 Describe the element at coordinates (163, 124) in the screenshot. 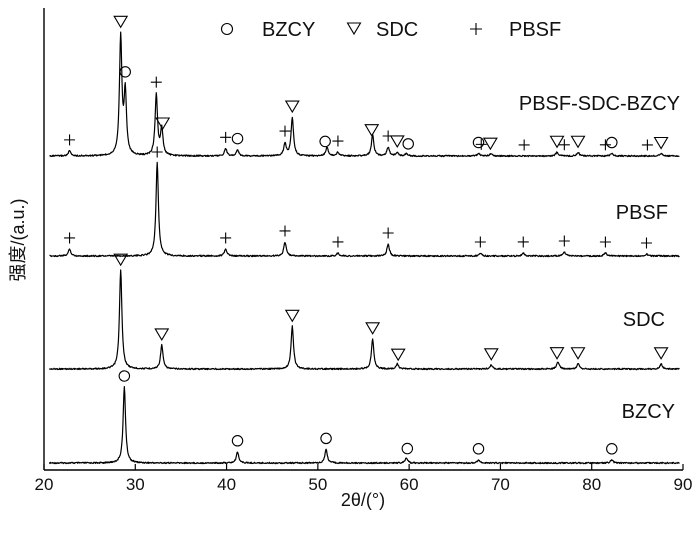

I see `marker-pbsf-sdc-bzcy-4-triangle` at that location.